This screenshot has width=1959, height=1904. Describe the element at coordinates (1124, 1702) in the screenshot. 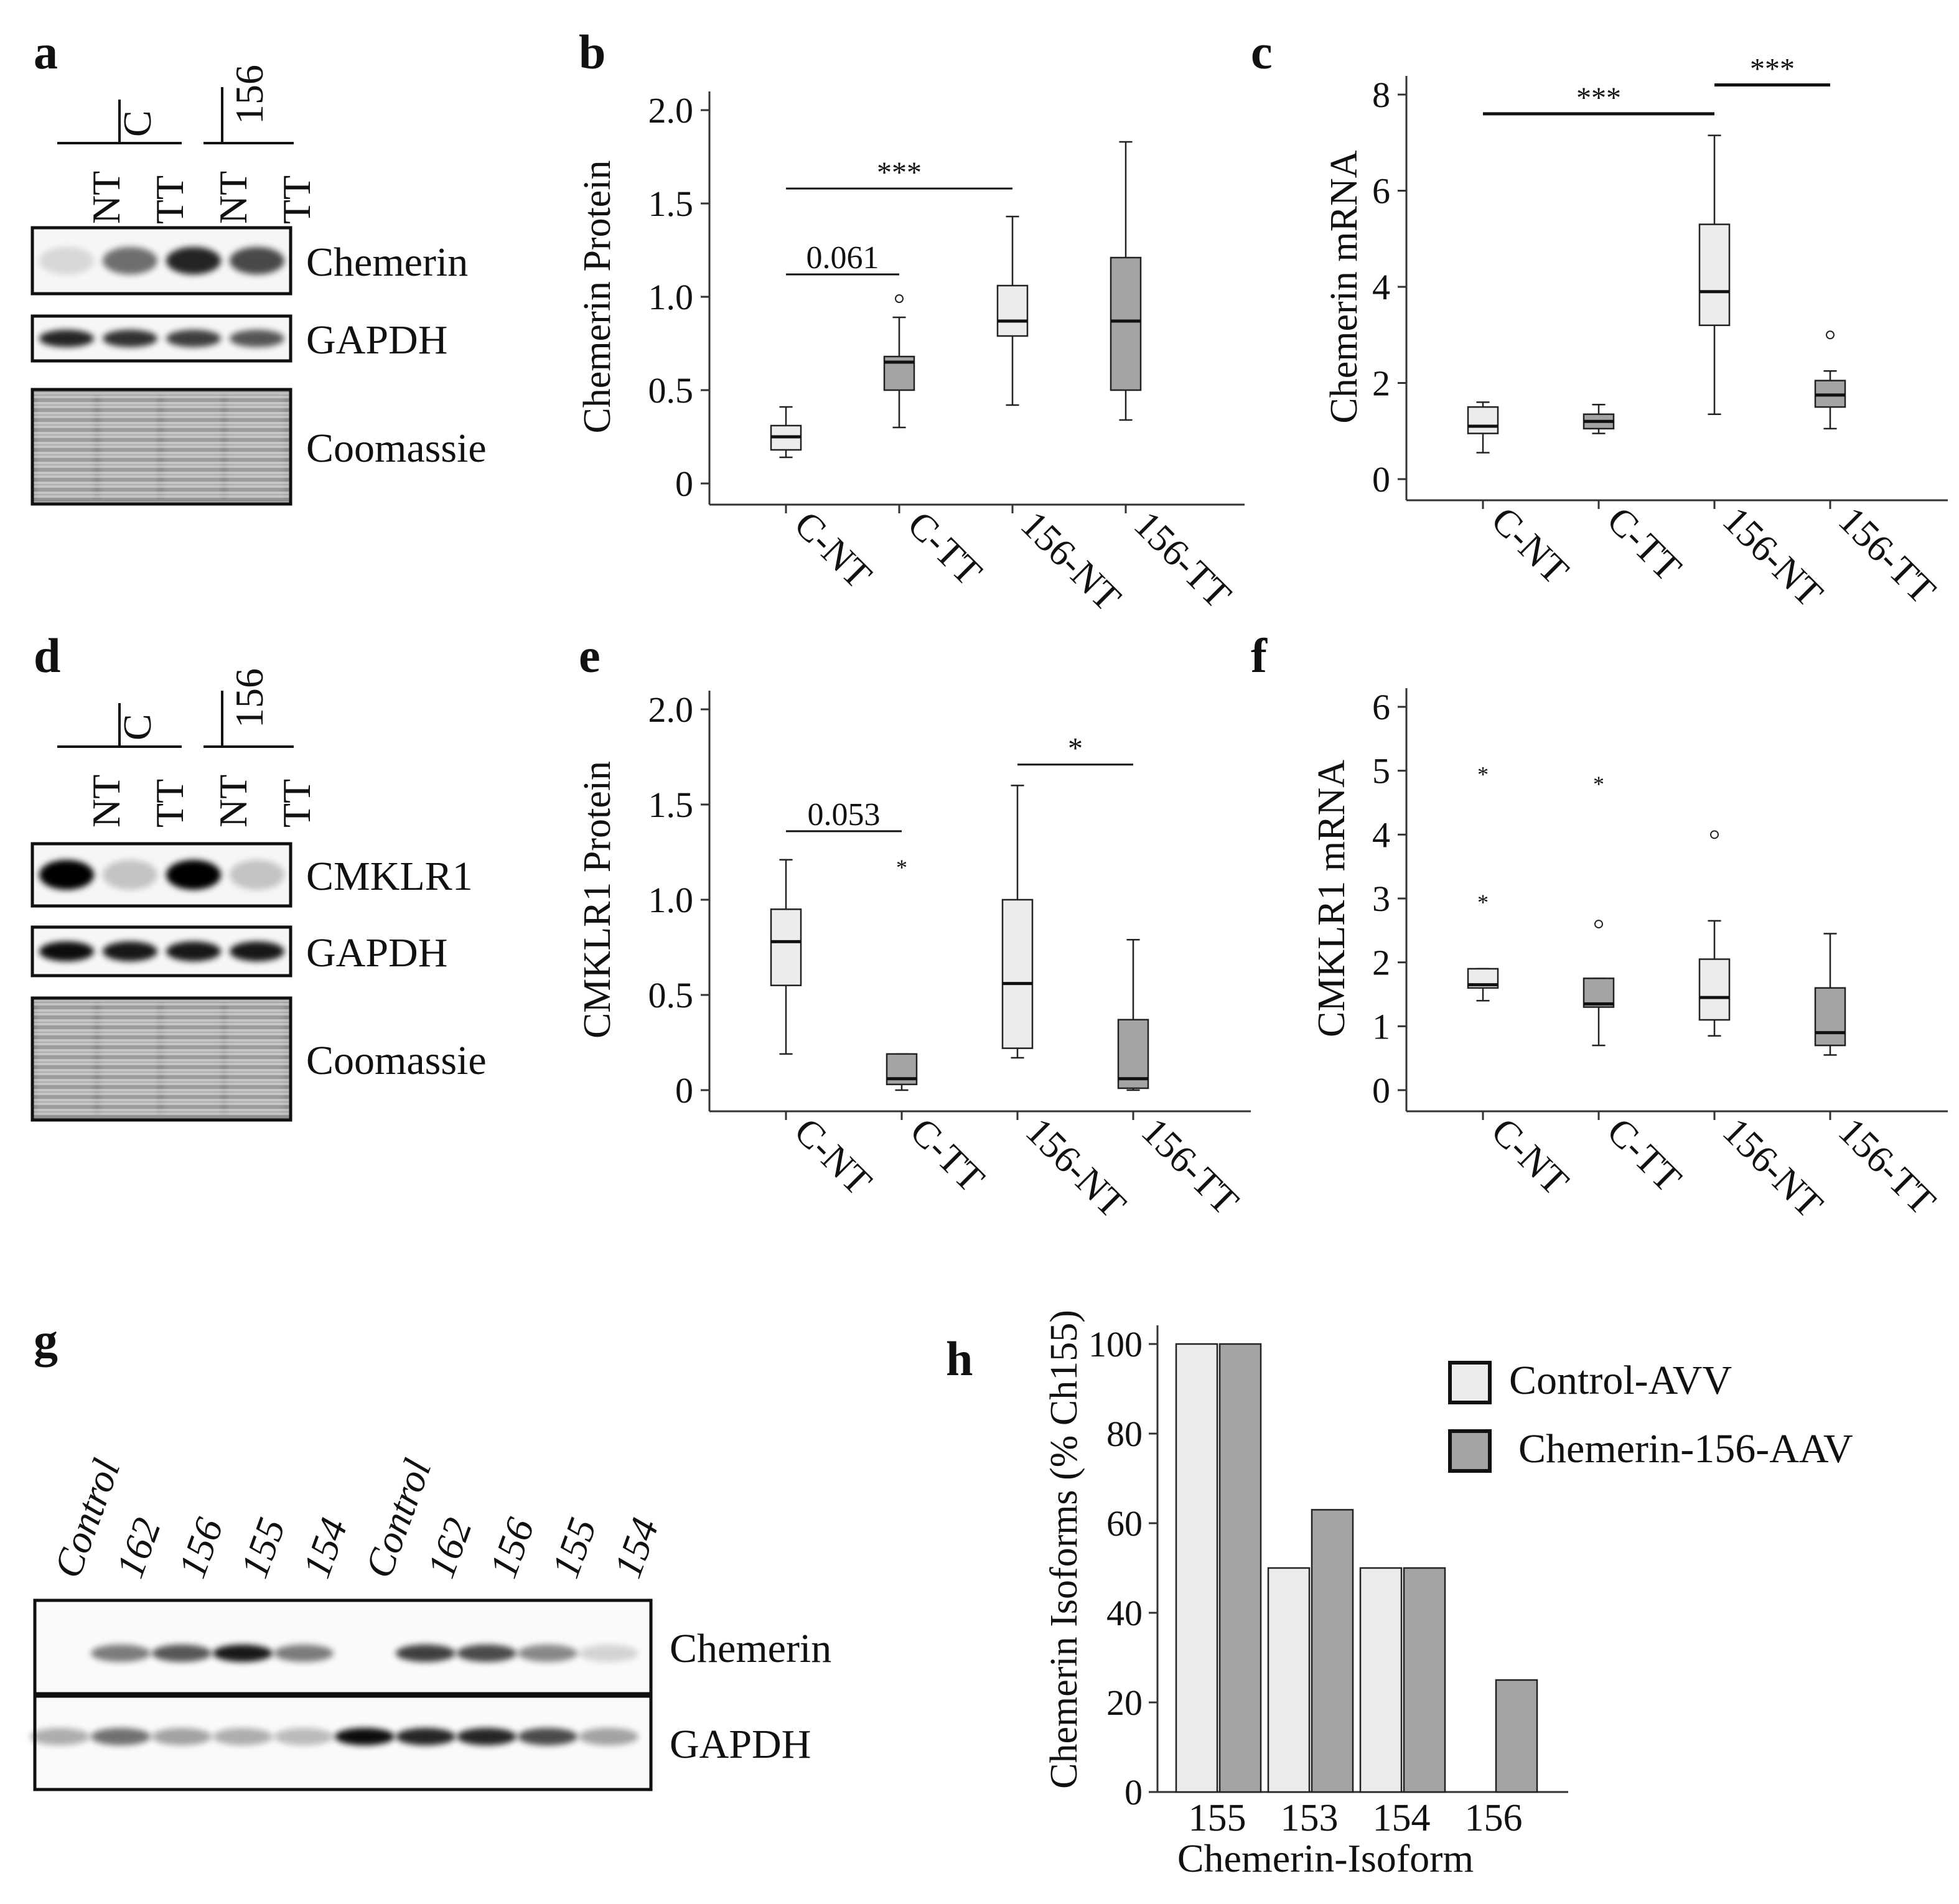

I see `y-tick-label: 20` at that location.